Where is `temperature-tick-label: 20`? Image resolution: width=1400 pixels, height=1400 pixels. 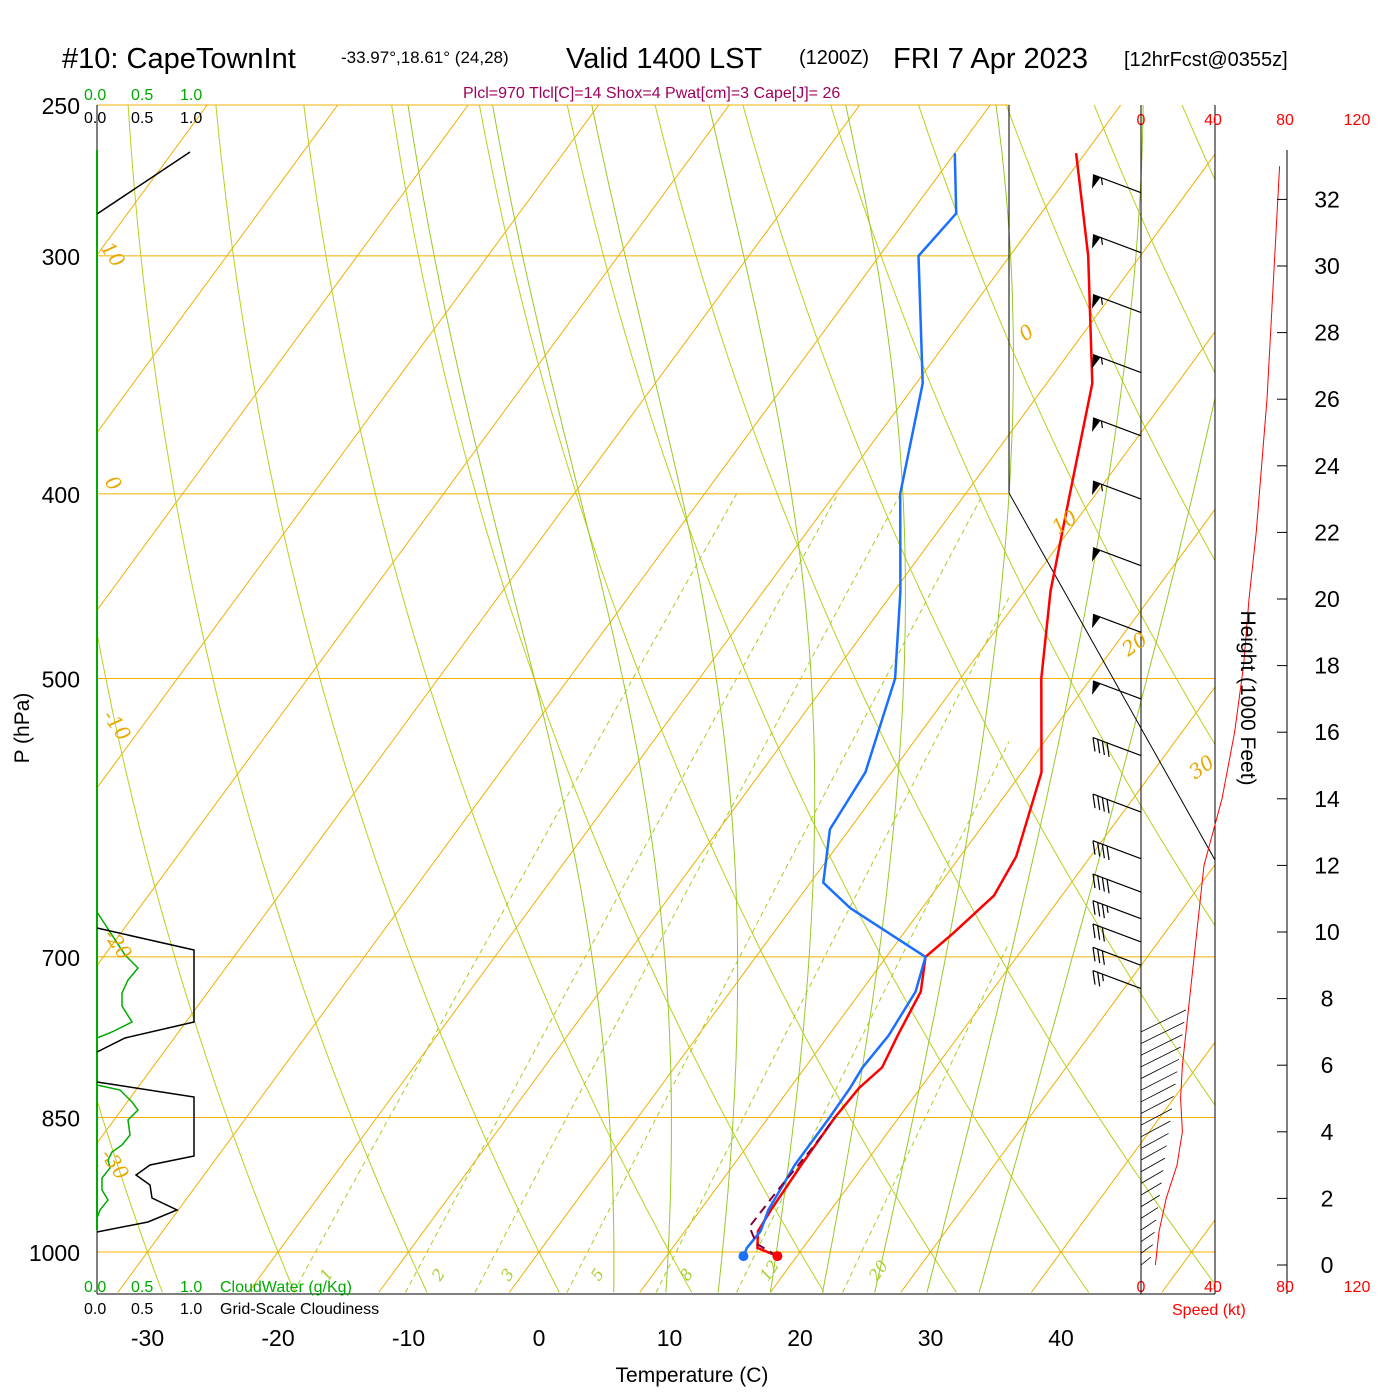
temperature-tick-label: 20 is located at coordinates (800, 1338).